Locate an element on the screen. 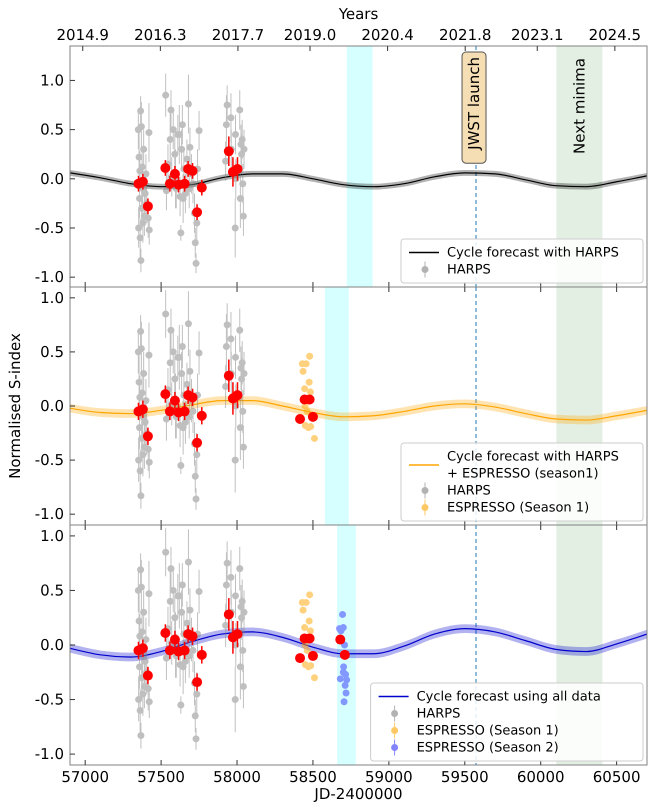 The width and height of the screenshot is (648, 804). band-label: Next minima is located at coordinates (579, 106).